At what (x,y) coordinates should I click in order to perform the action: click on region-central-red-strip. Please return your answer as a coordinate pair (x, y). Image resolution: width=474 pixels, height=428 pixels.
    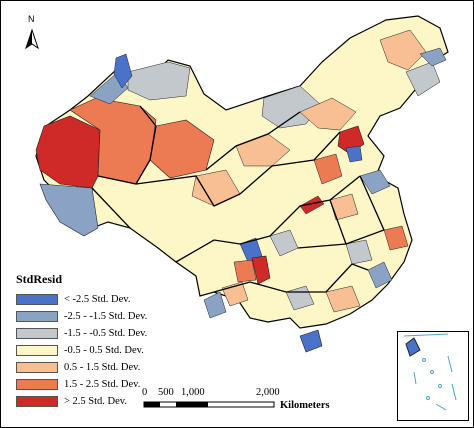
    Looking at the image, I should click on (312, 205).